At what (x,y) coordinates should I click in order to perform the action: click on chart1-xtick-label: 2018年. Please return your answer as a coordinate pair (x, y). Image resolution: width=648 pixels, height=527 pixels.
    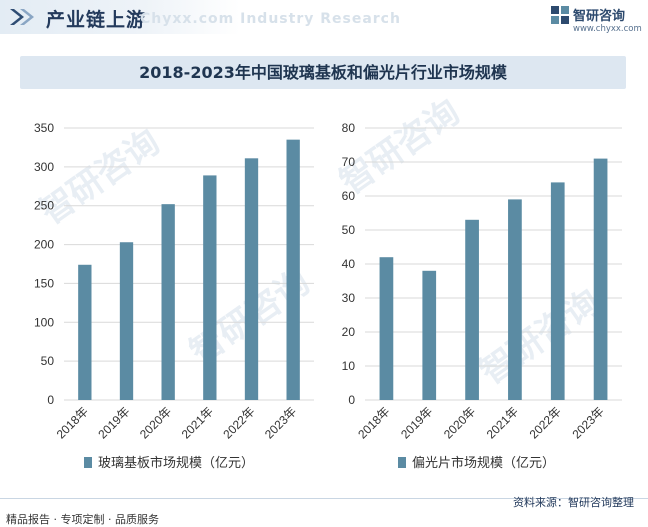
    Looking at the image, I should click on (72, 422).